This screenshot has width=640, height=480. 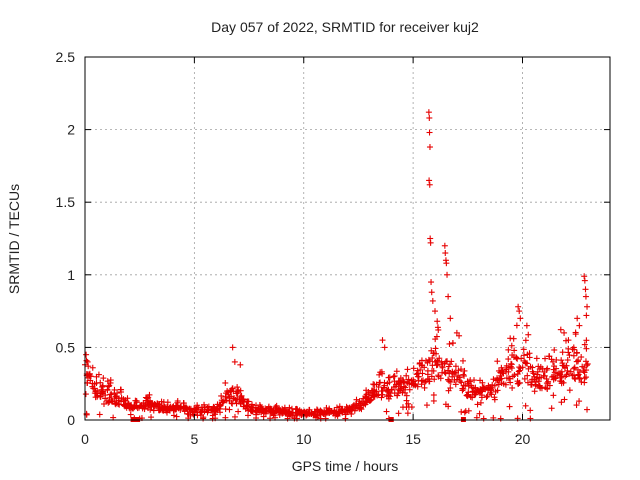 I want to click on y-axis-label: SRMTID / TECUs, so click(x=14, y=239).